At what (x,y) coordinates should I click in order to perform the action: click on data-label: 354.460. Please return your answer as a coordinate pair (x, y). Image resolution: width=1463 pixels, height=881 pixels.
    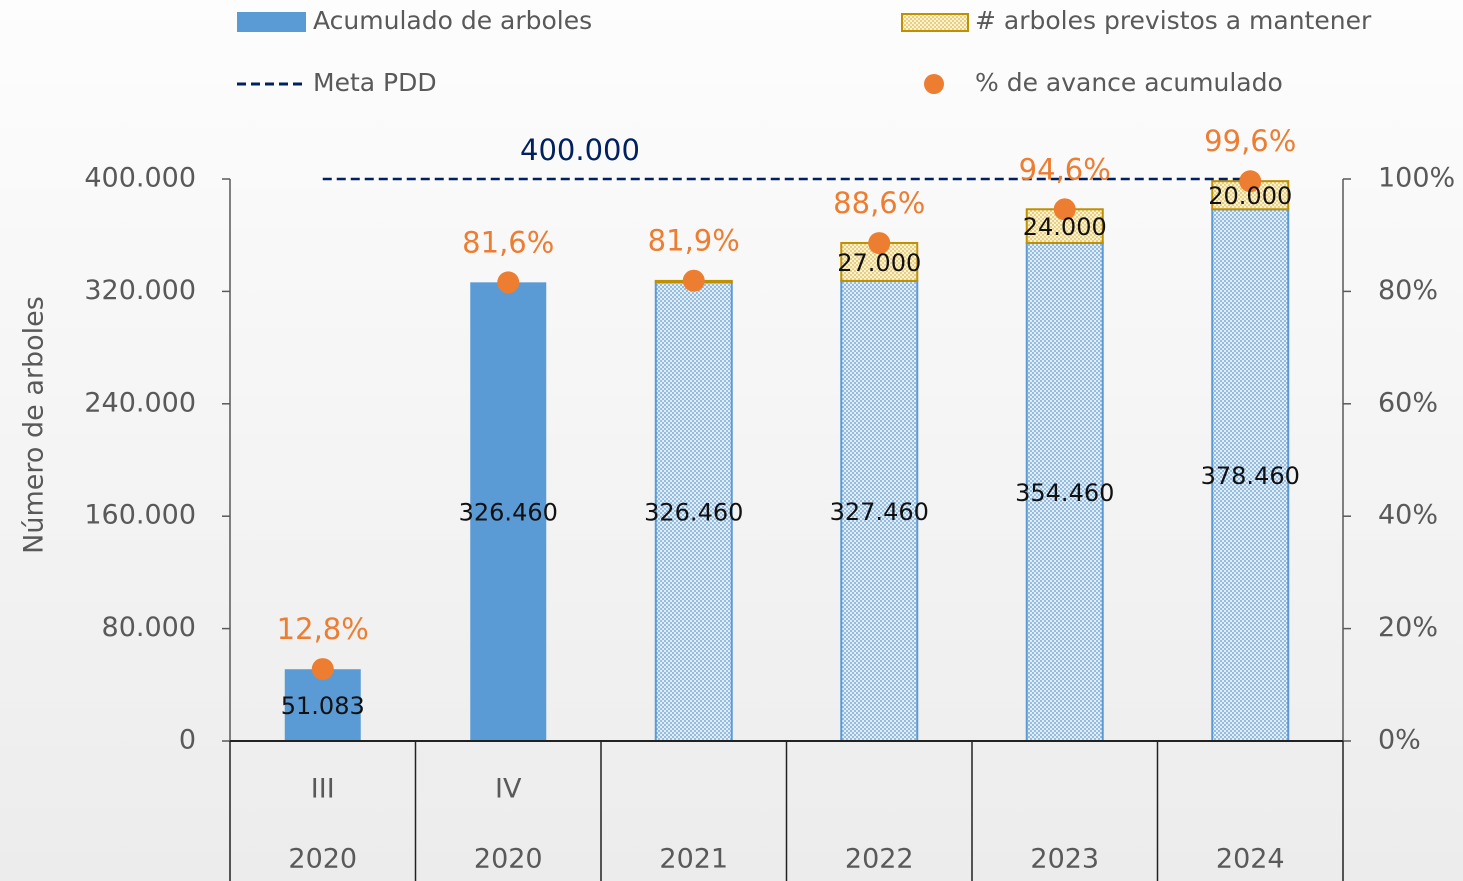
    Looking at the image, I should click on (1064, 493).